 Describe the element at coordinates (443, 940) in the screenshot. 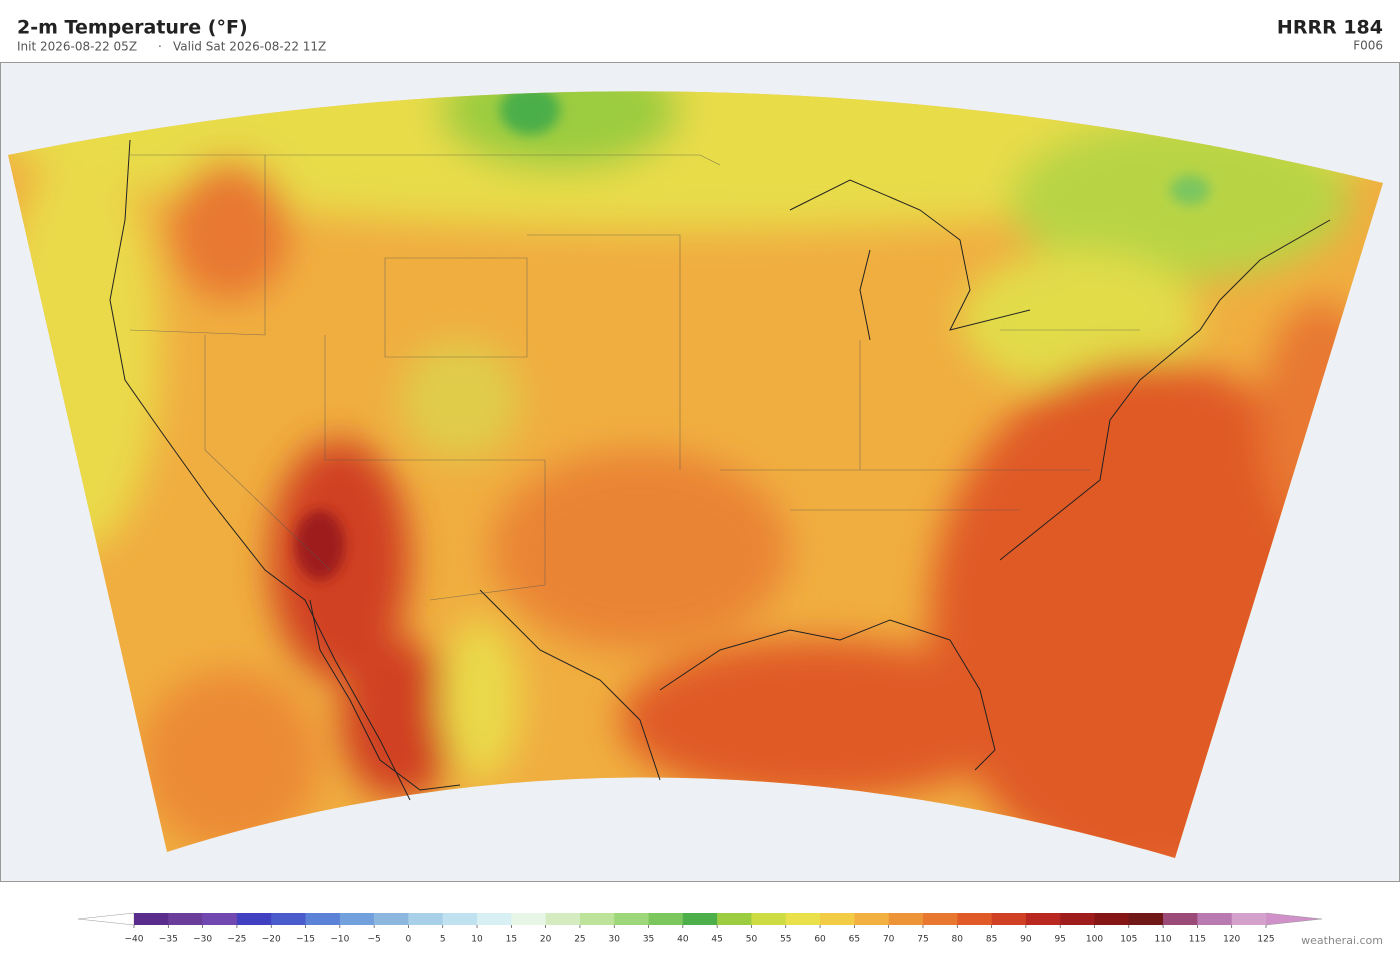

I see `colorbar-tick-label: 5` at that location.